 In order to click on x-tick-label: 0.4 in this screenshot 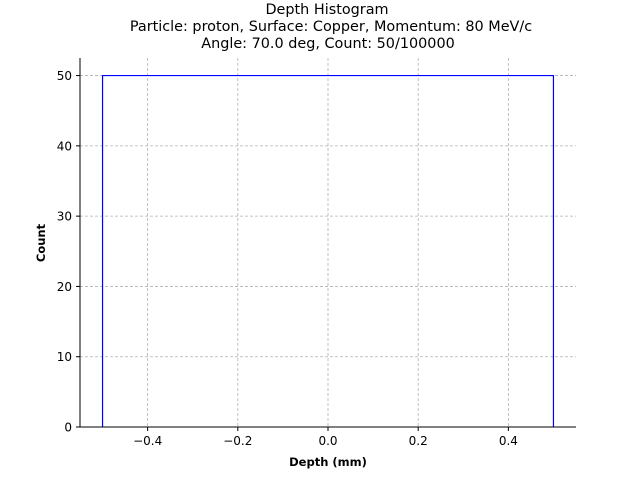, I will do `click(508, 441)`.